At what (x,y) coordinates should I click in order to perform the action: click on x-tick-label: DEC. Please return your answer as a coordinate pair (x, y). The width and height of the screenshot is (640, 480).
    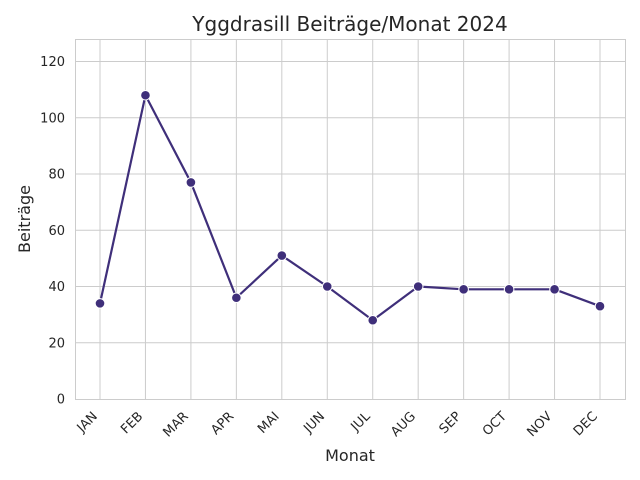
    Looking at the image, I should click on (586, 424).